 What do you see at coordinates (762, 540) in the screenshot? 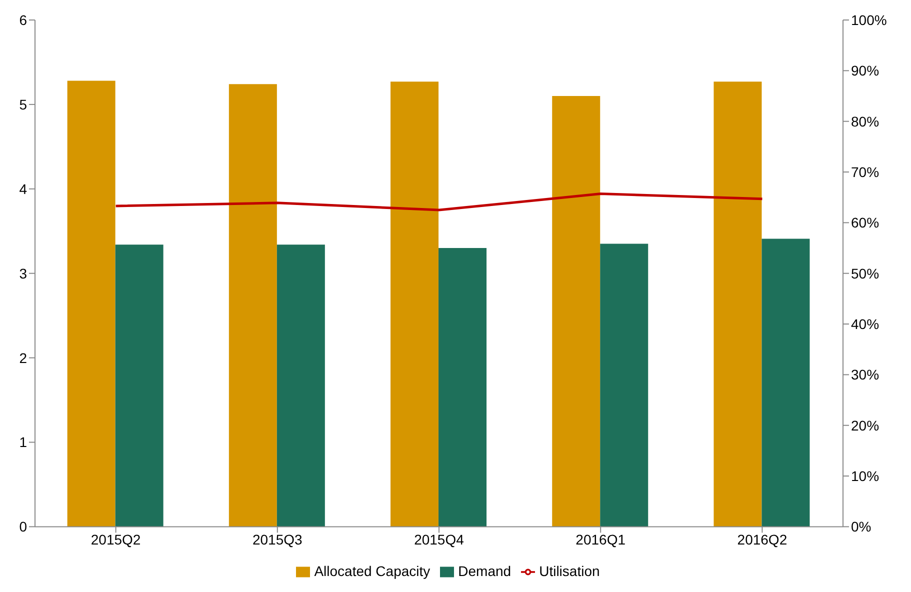
I see `x-tick-label: 2016Q2` at bounding box center [762, 540].